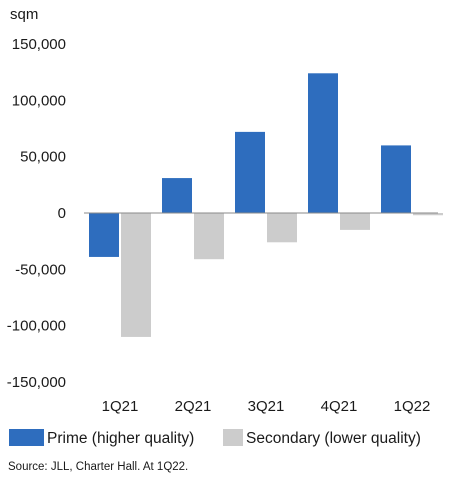  What do you see at coordinates (39, 44) in the screenshot?
I see `y-tick-label: 150,000` at bounding box center [39, 44].